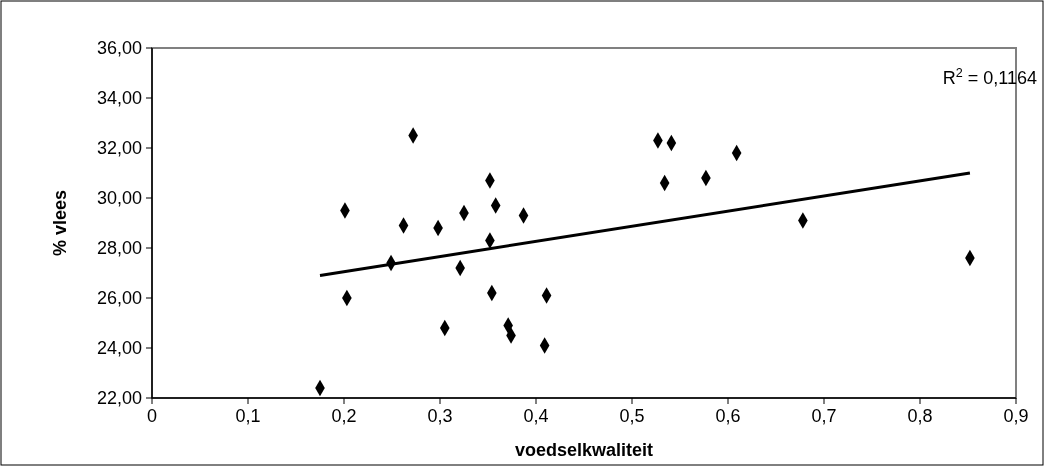 This screenshot has height=467, width=1045. I want to click on x-tick-label: 0,9, so click(1016, 416).